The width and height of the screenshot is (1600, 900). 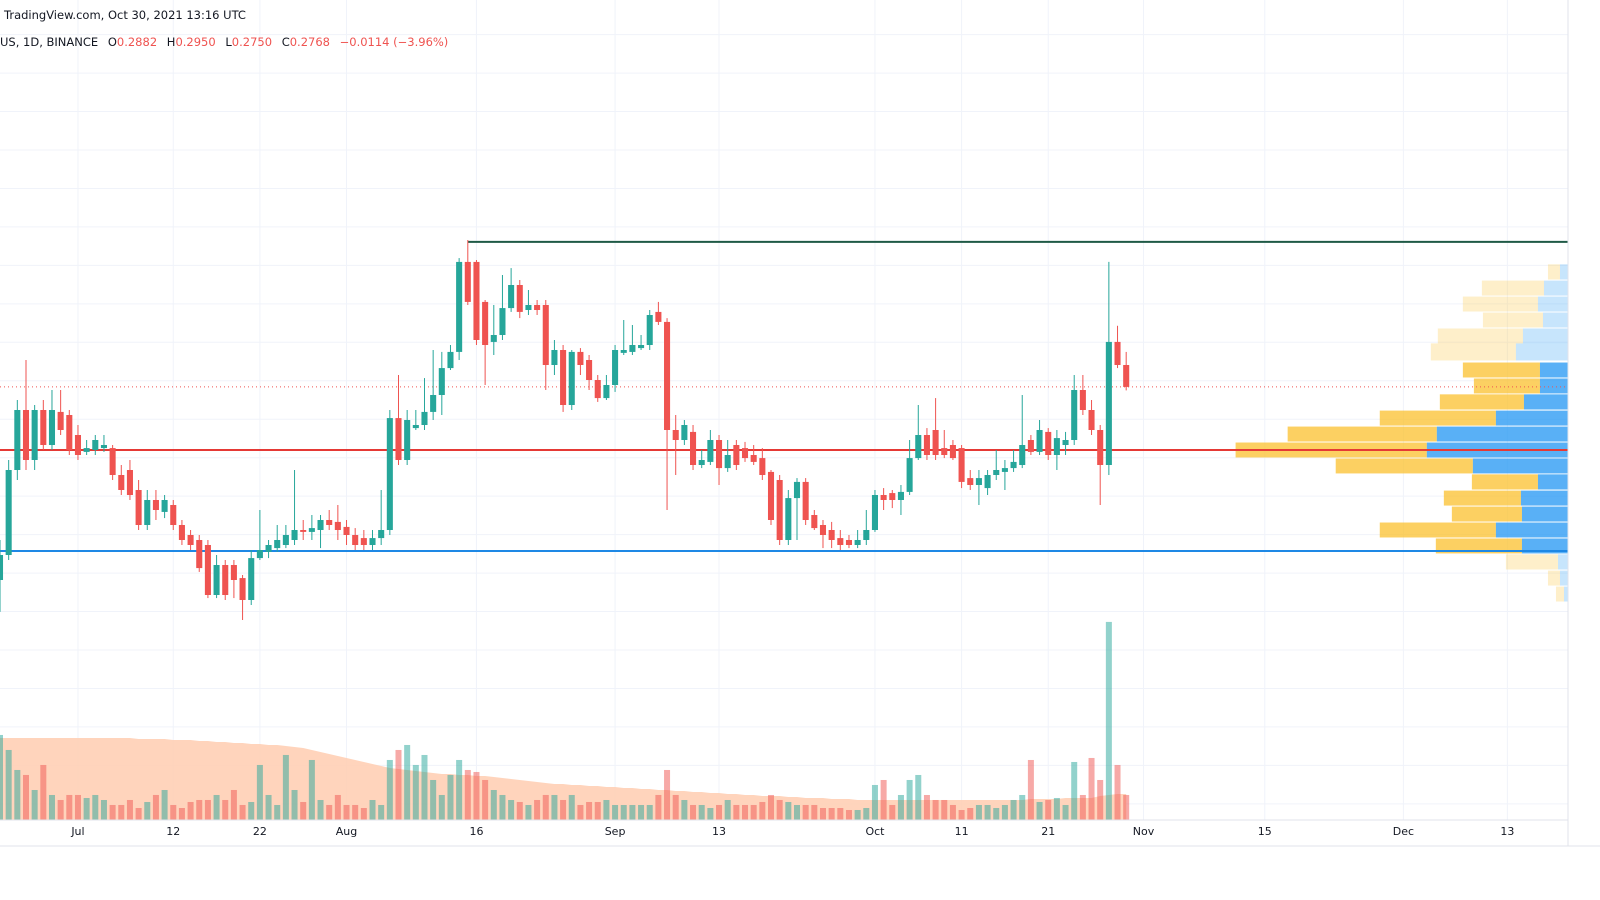 I want to click on ohlc-name: L, so click(x=228, y=42).